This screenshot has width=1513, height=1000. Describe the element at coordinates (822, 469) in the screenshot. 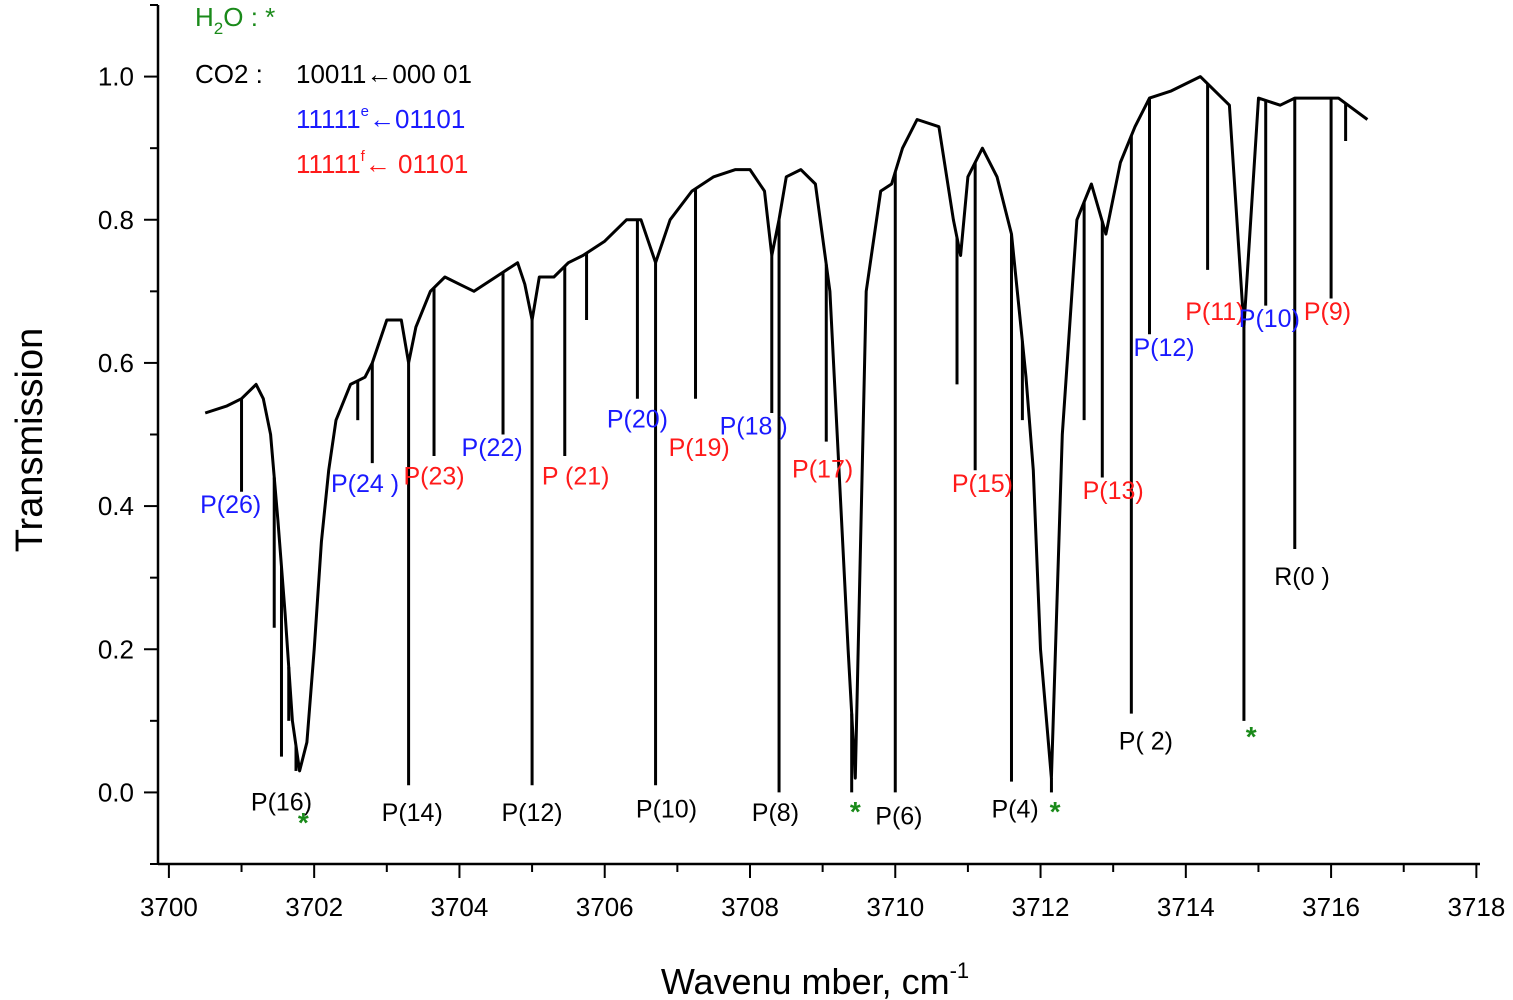

I see `line-label: P(17)` at that location.